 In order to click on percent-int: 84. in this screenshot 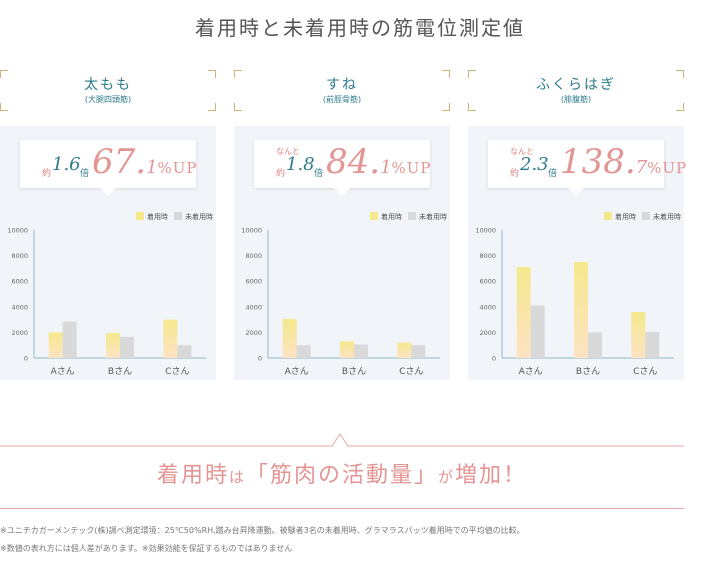, I will do `click(353, 162)`.